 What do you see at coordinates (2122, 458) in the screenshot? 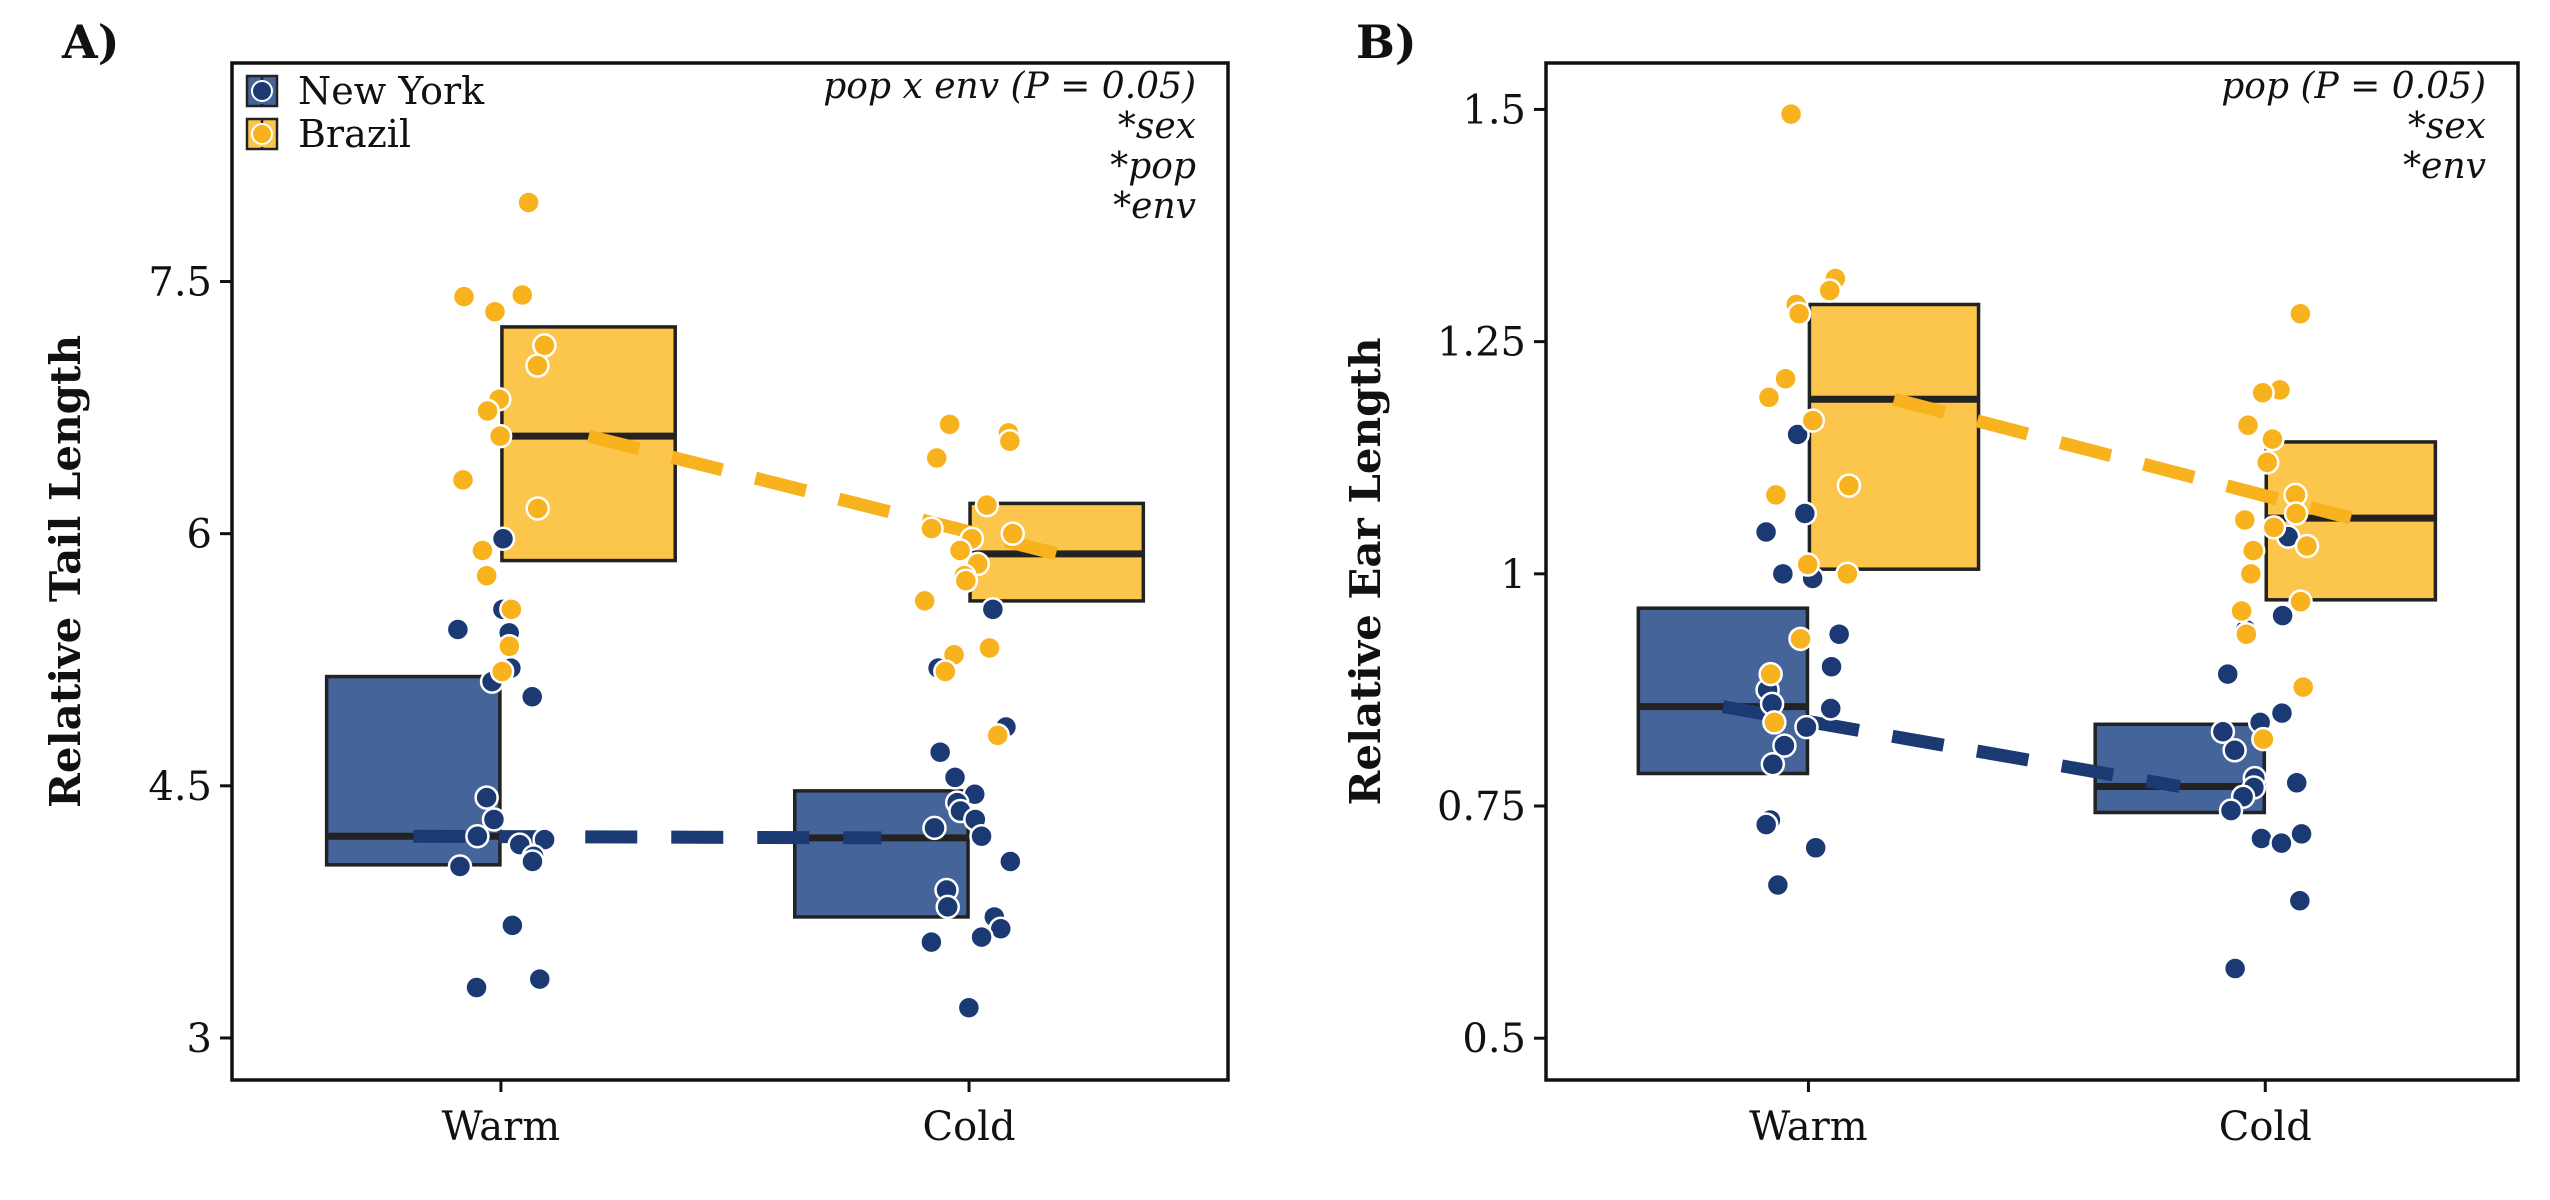
I see `trend-line-brazil` at bounding box center [2122, 458].